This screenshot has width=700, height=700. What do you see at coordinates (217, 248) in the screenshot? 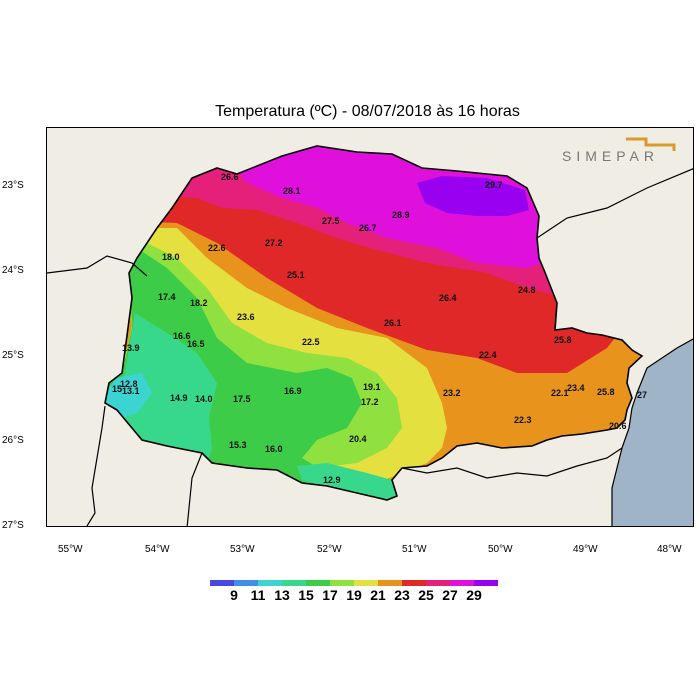
I see `station-value: 22.6` at bounding box center [217, 248].